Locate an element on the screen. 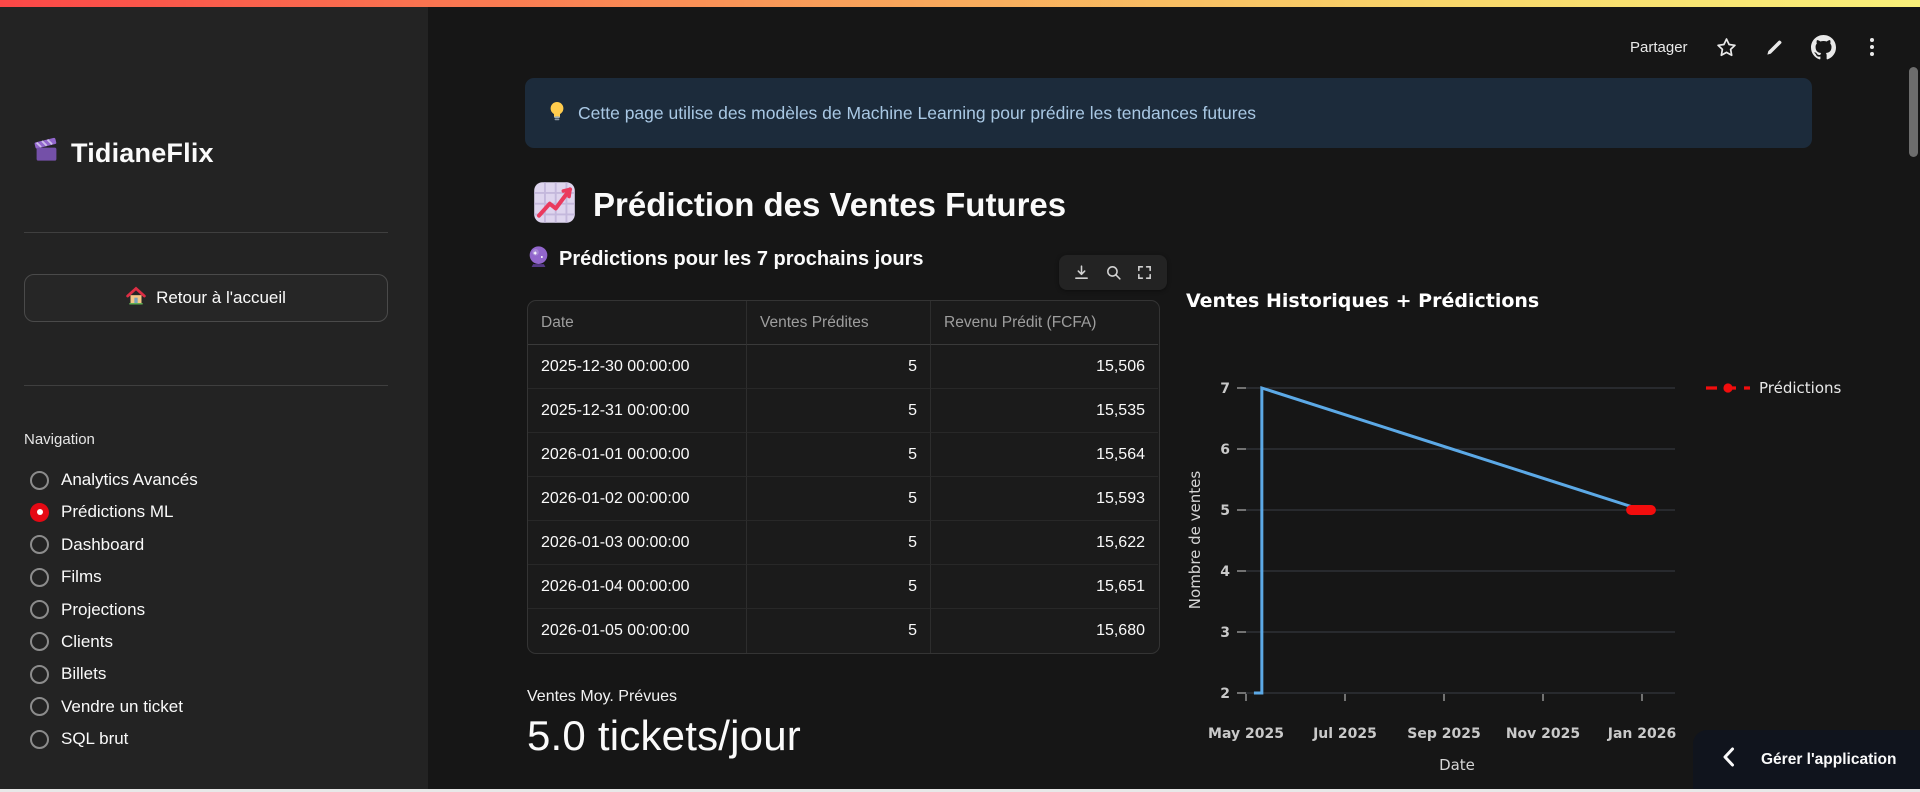 This screenshot has height=792, width=1920. column-header-ventes-predites: Ventes Prédites is located at coordinates (839, 323).